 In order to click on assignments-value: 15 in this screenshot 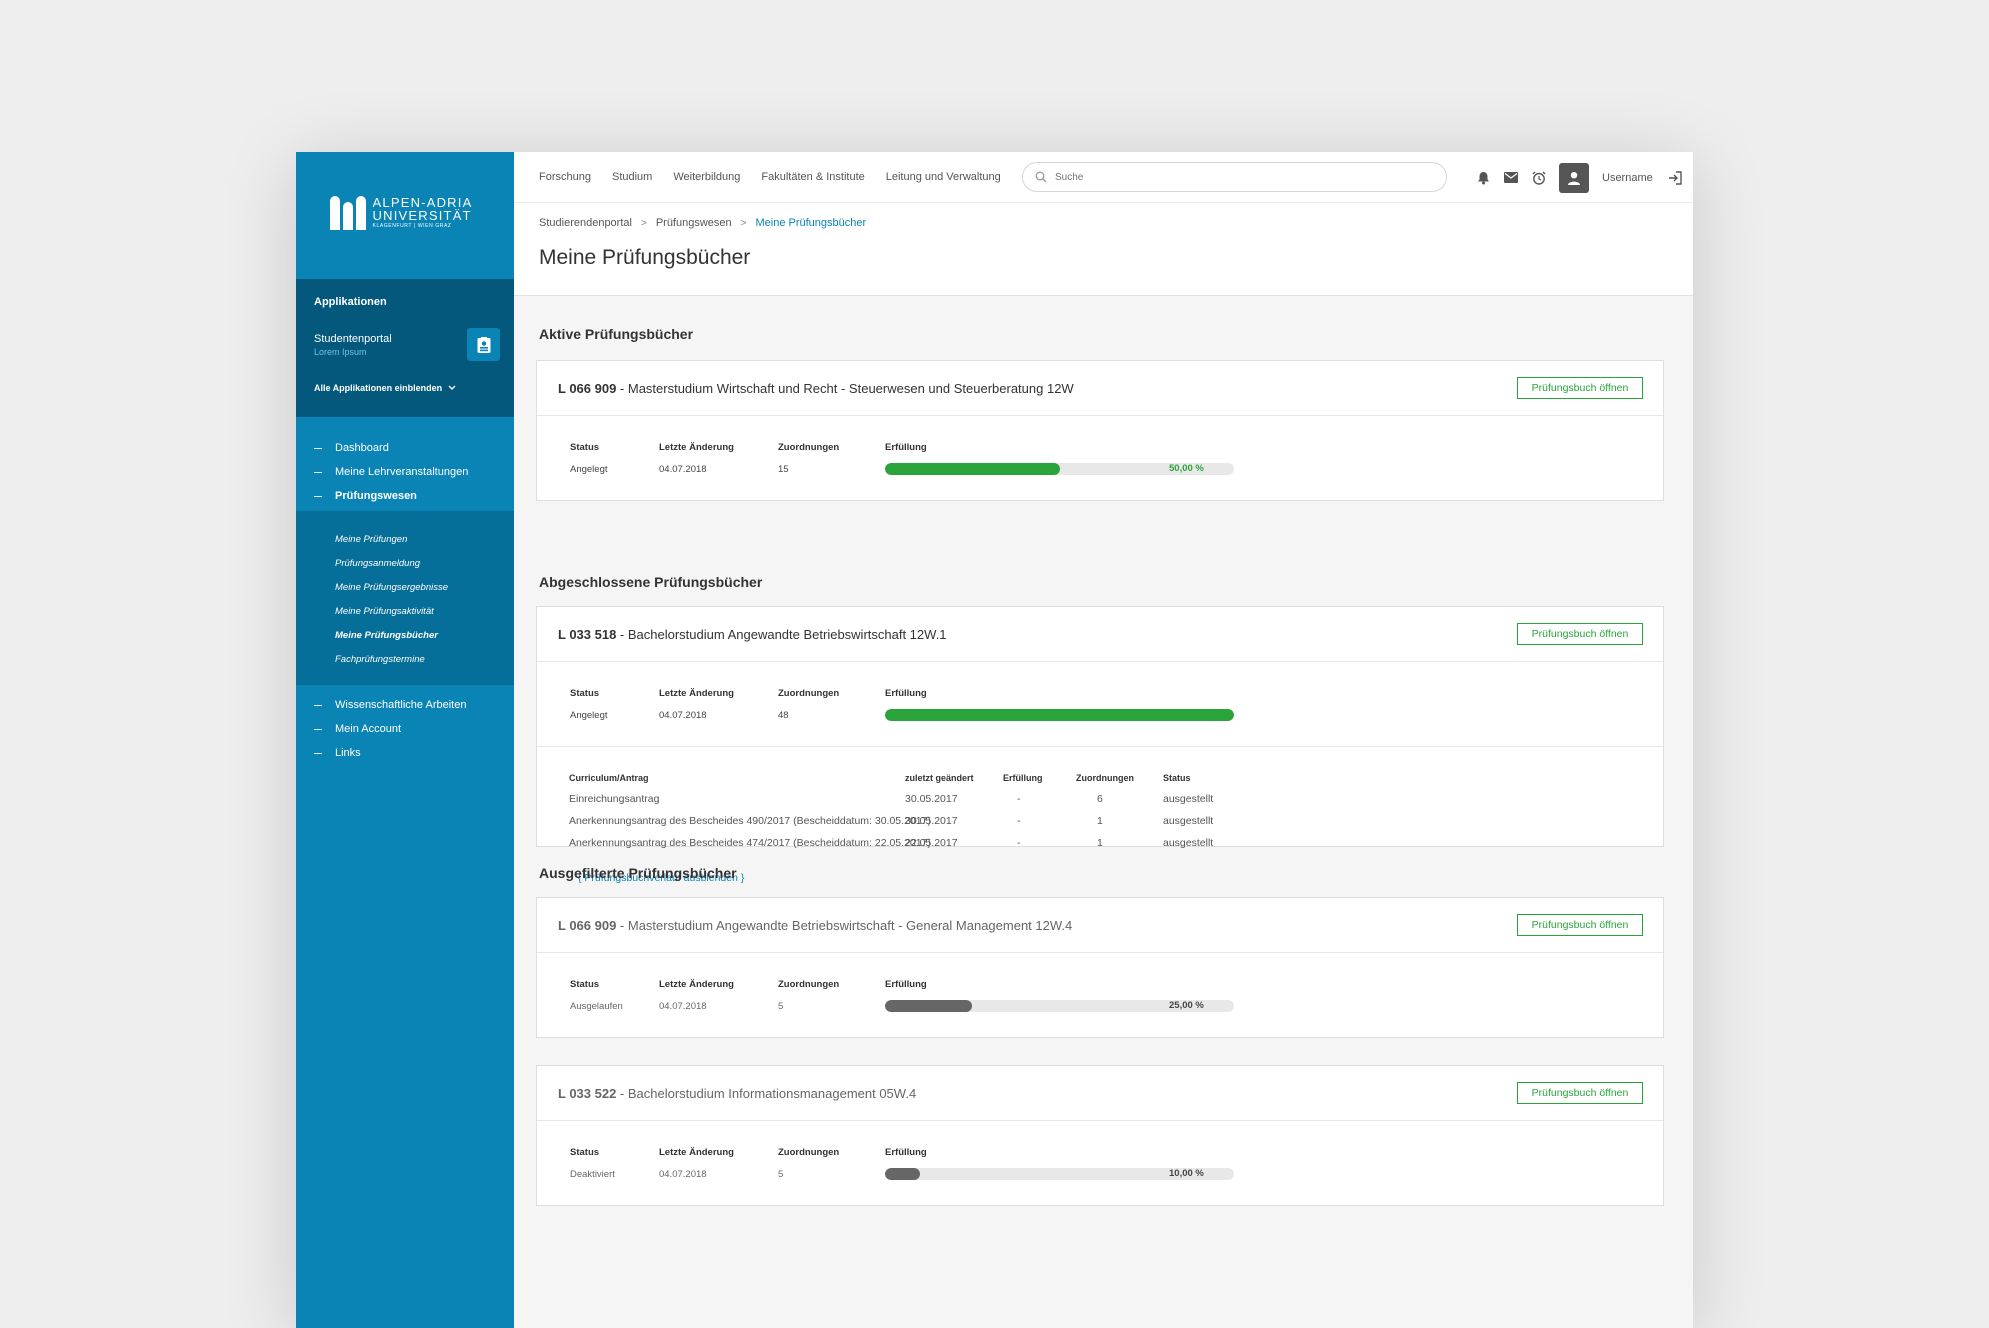, I will do `click(783, 469)`.